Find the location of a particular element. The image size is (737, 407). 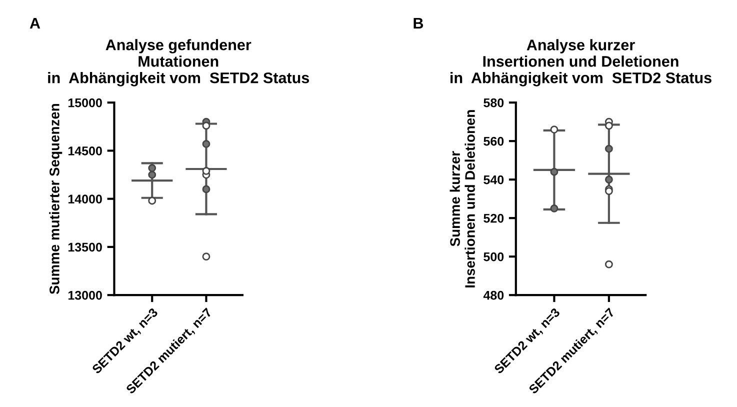

chart-title: Analyse kurzer Insertionen und Deletionen in Abhängigkeit vom SETD2 Status is located at coordinates (581, 62).